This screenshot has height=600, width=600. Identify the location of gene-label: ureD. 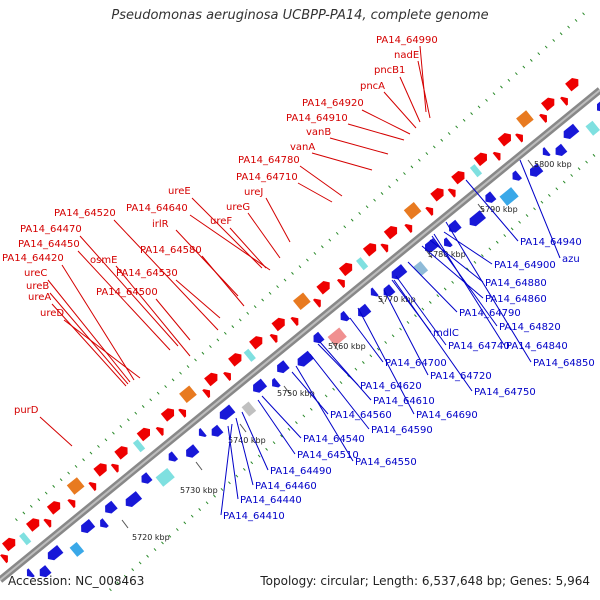
(52, 313).